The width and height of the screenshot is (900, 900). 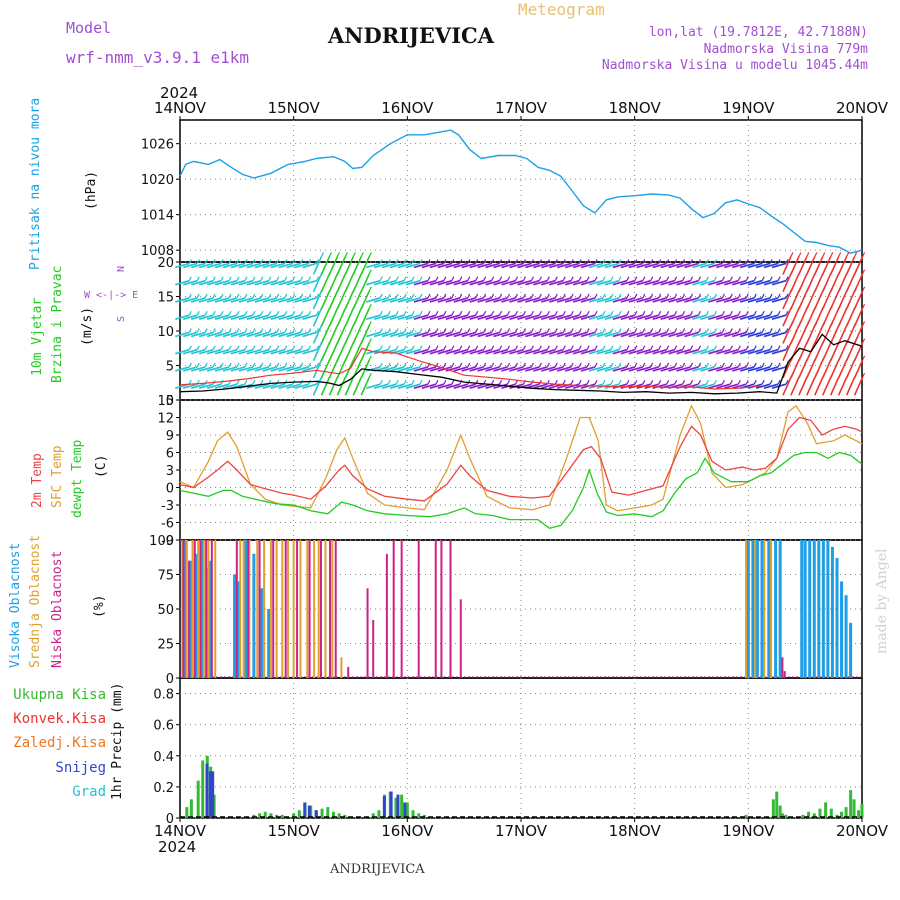 What do you see at coordinates (163, 726) in the screenshot?
I see `y-tick-label: 0.6` at bounding box center [163, 726].